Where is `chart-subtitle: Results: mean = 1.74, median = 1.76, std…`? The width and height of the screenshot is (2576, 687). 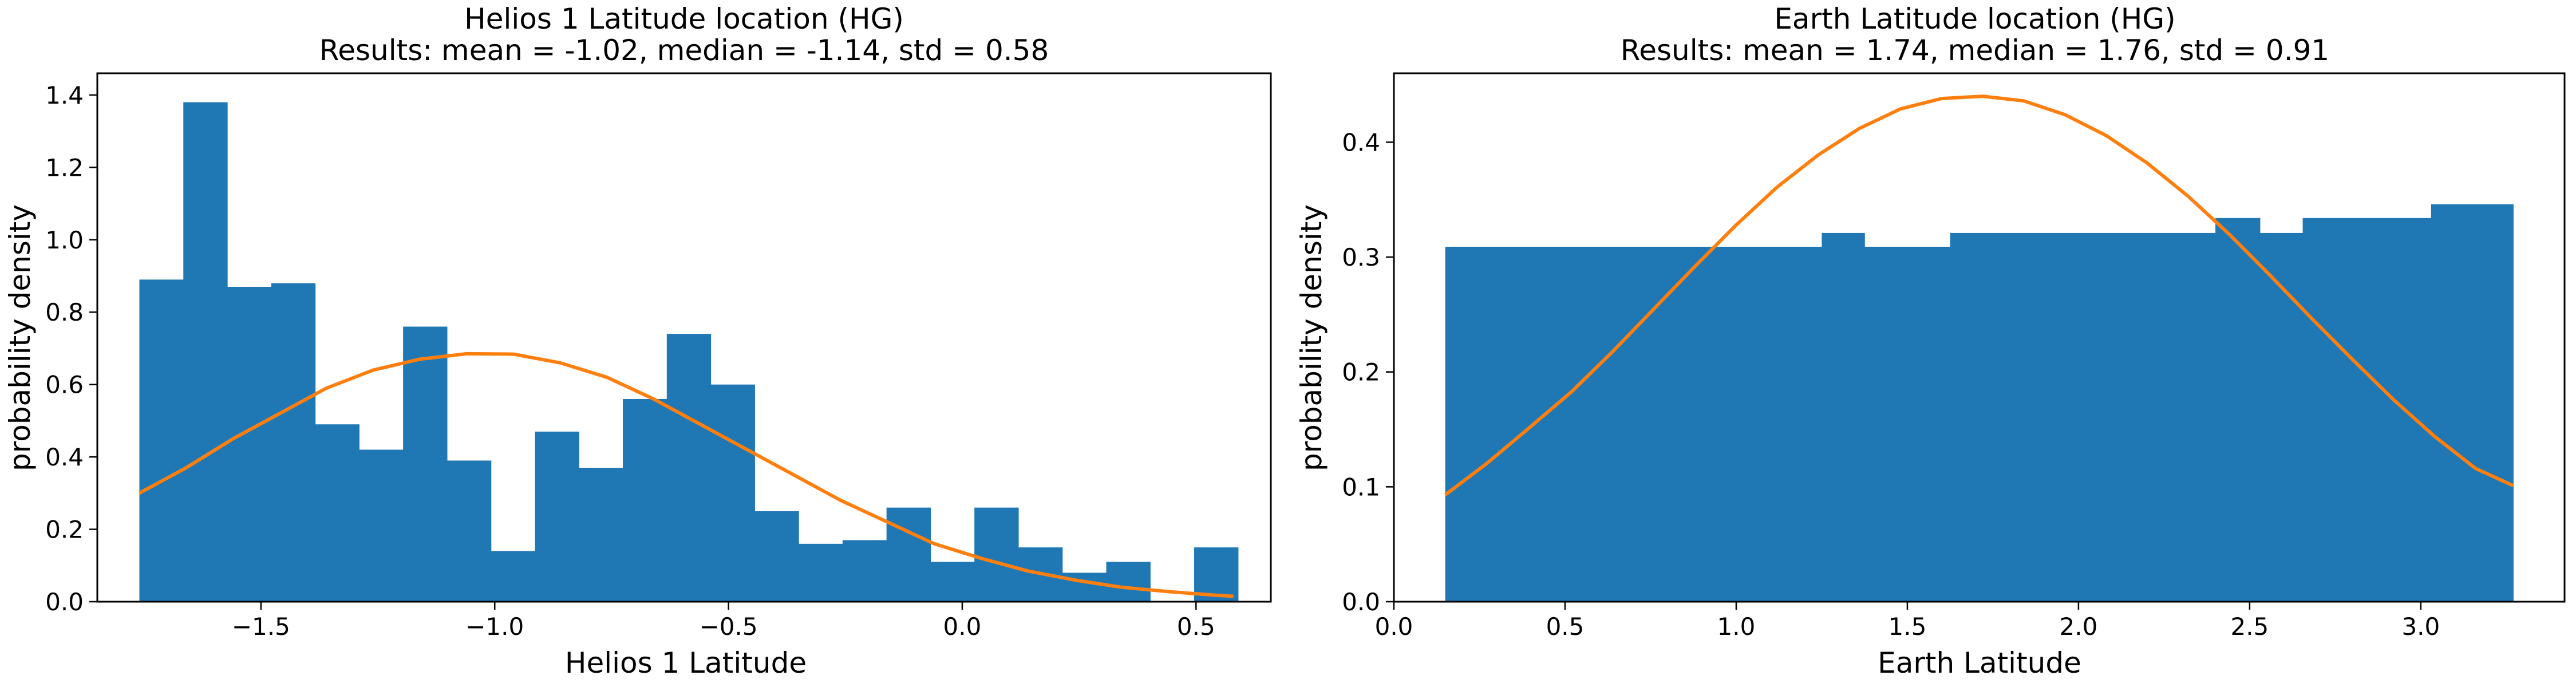
chart-subtitle: Results: mean = 1.74, median = 1.76, std… is located at coordinates (1975, 51).